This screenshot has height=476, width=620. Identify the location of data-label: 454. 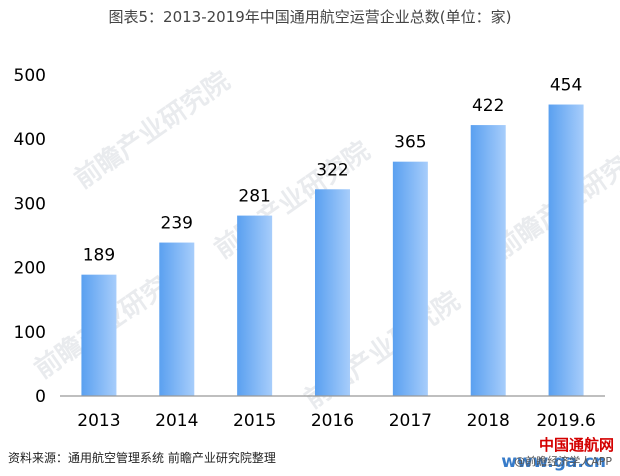
(566, 86).